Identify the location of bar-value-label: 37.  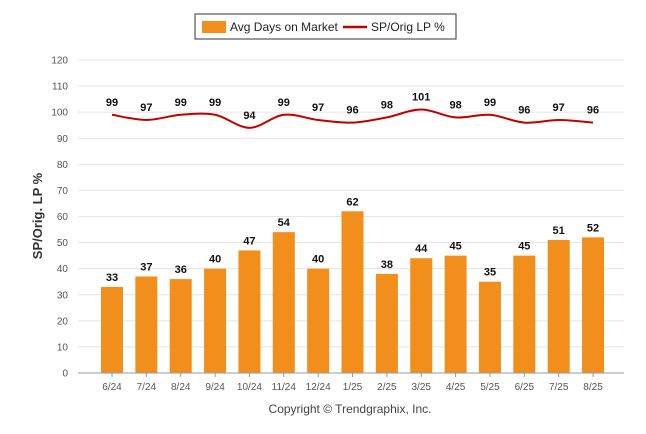
(146, 267).